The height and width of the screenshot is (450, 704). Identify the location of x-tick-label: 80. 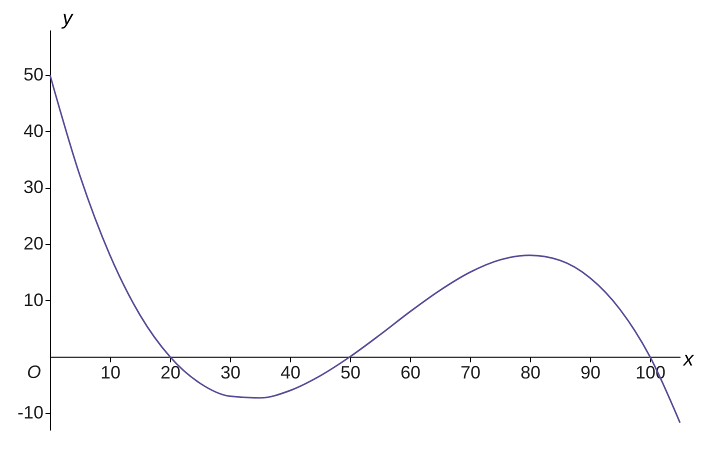
(530, 372).